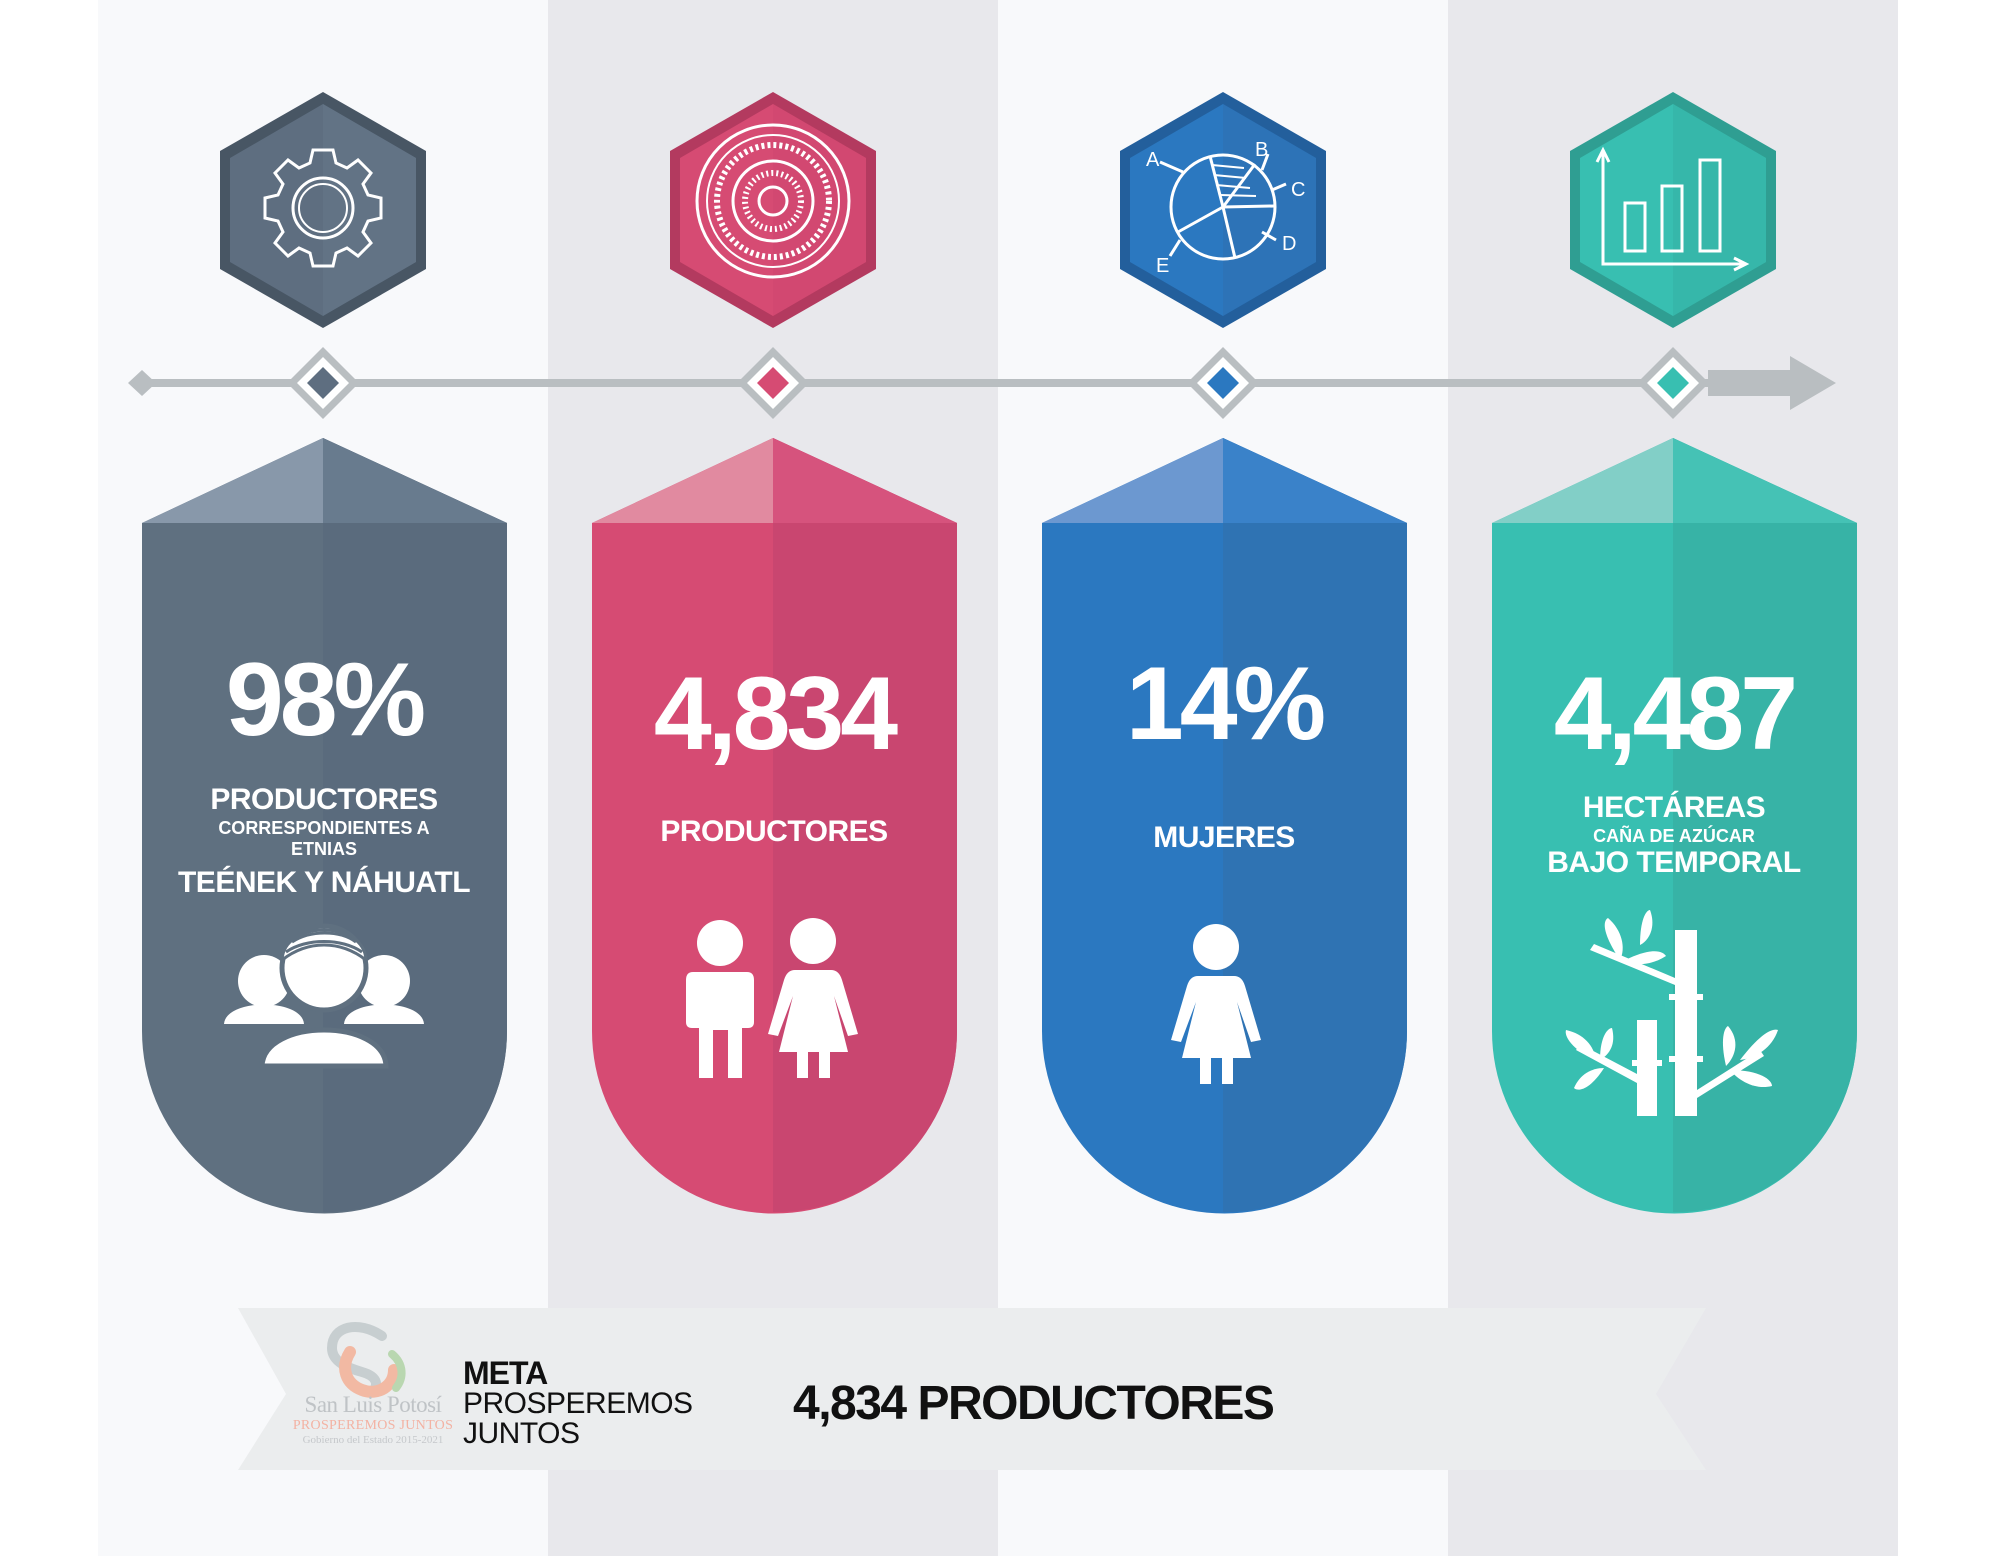  What do you see at coordinates (1261, 150) in the screenshot?
I see `pie-letter-b: B` at bounding box center [1261, 150].